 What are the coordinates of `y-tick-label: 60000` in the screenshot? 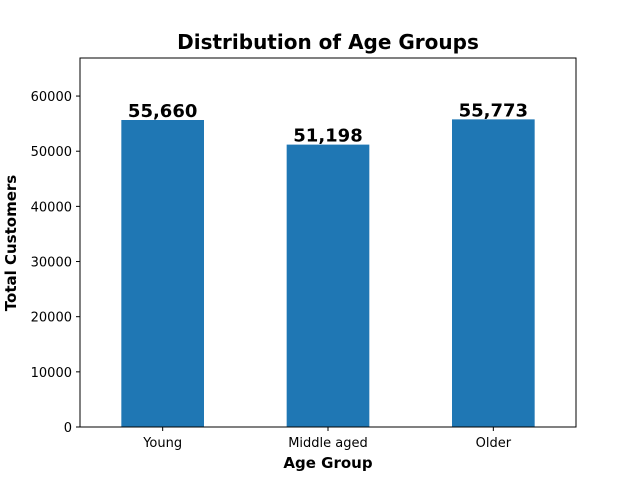 It's located at (51, 97).